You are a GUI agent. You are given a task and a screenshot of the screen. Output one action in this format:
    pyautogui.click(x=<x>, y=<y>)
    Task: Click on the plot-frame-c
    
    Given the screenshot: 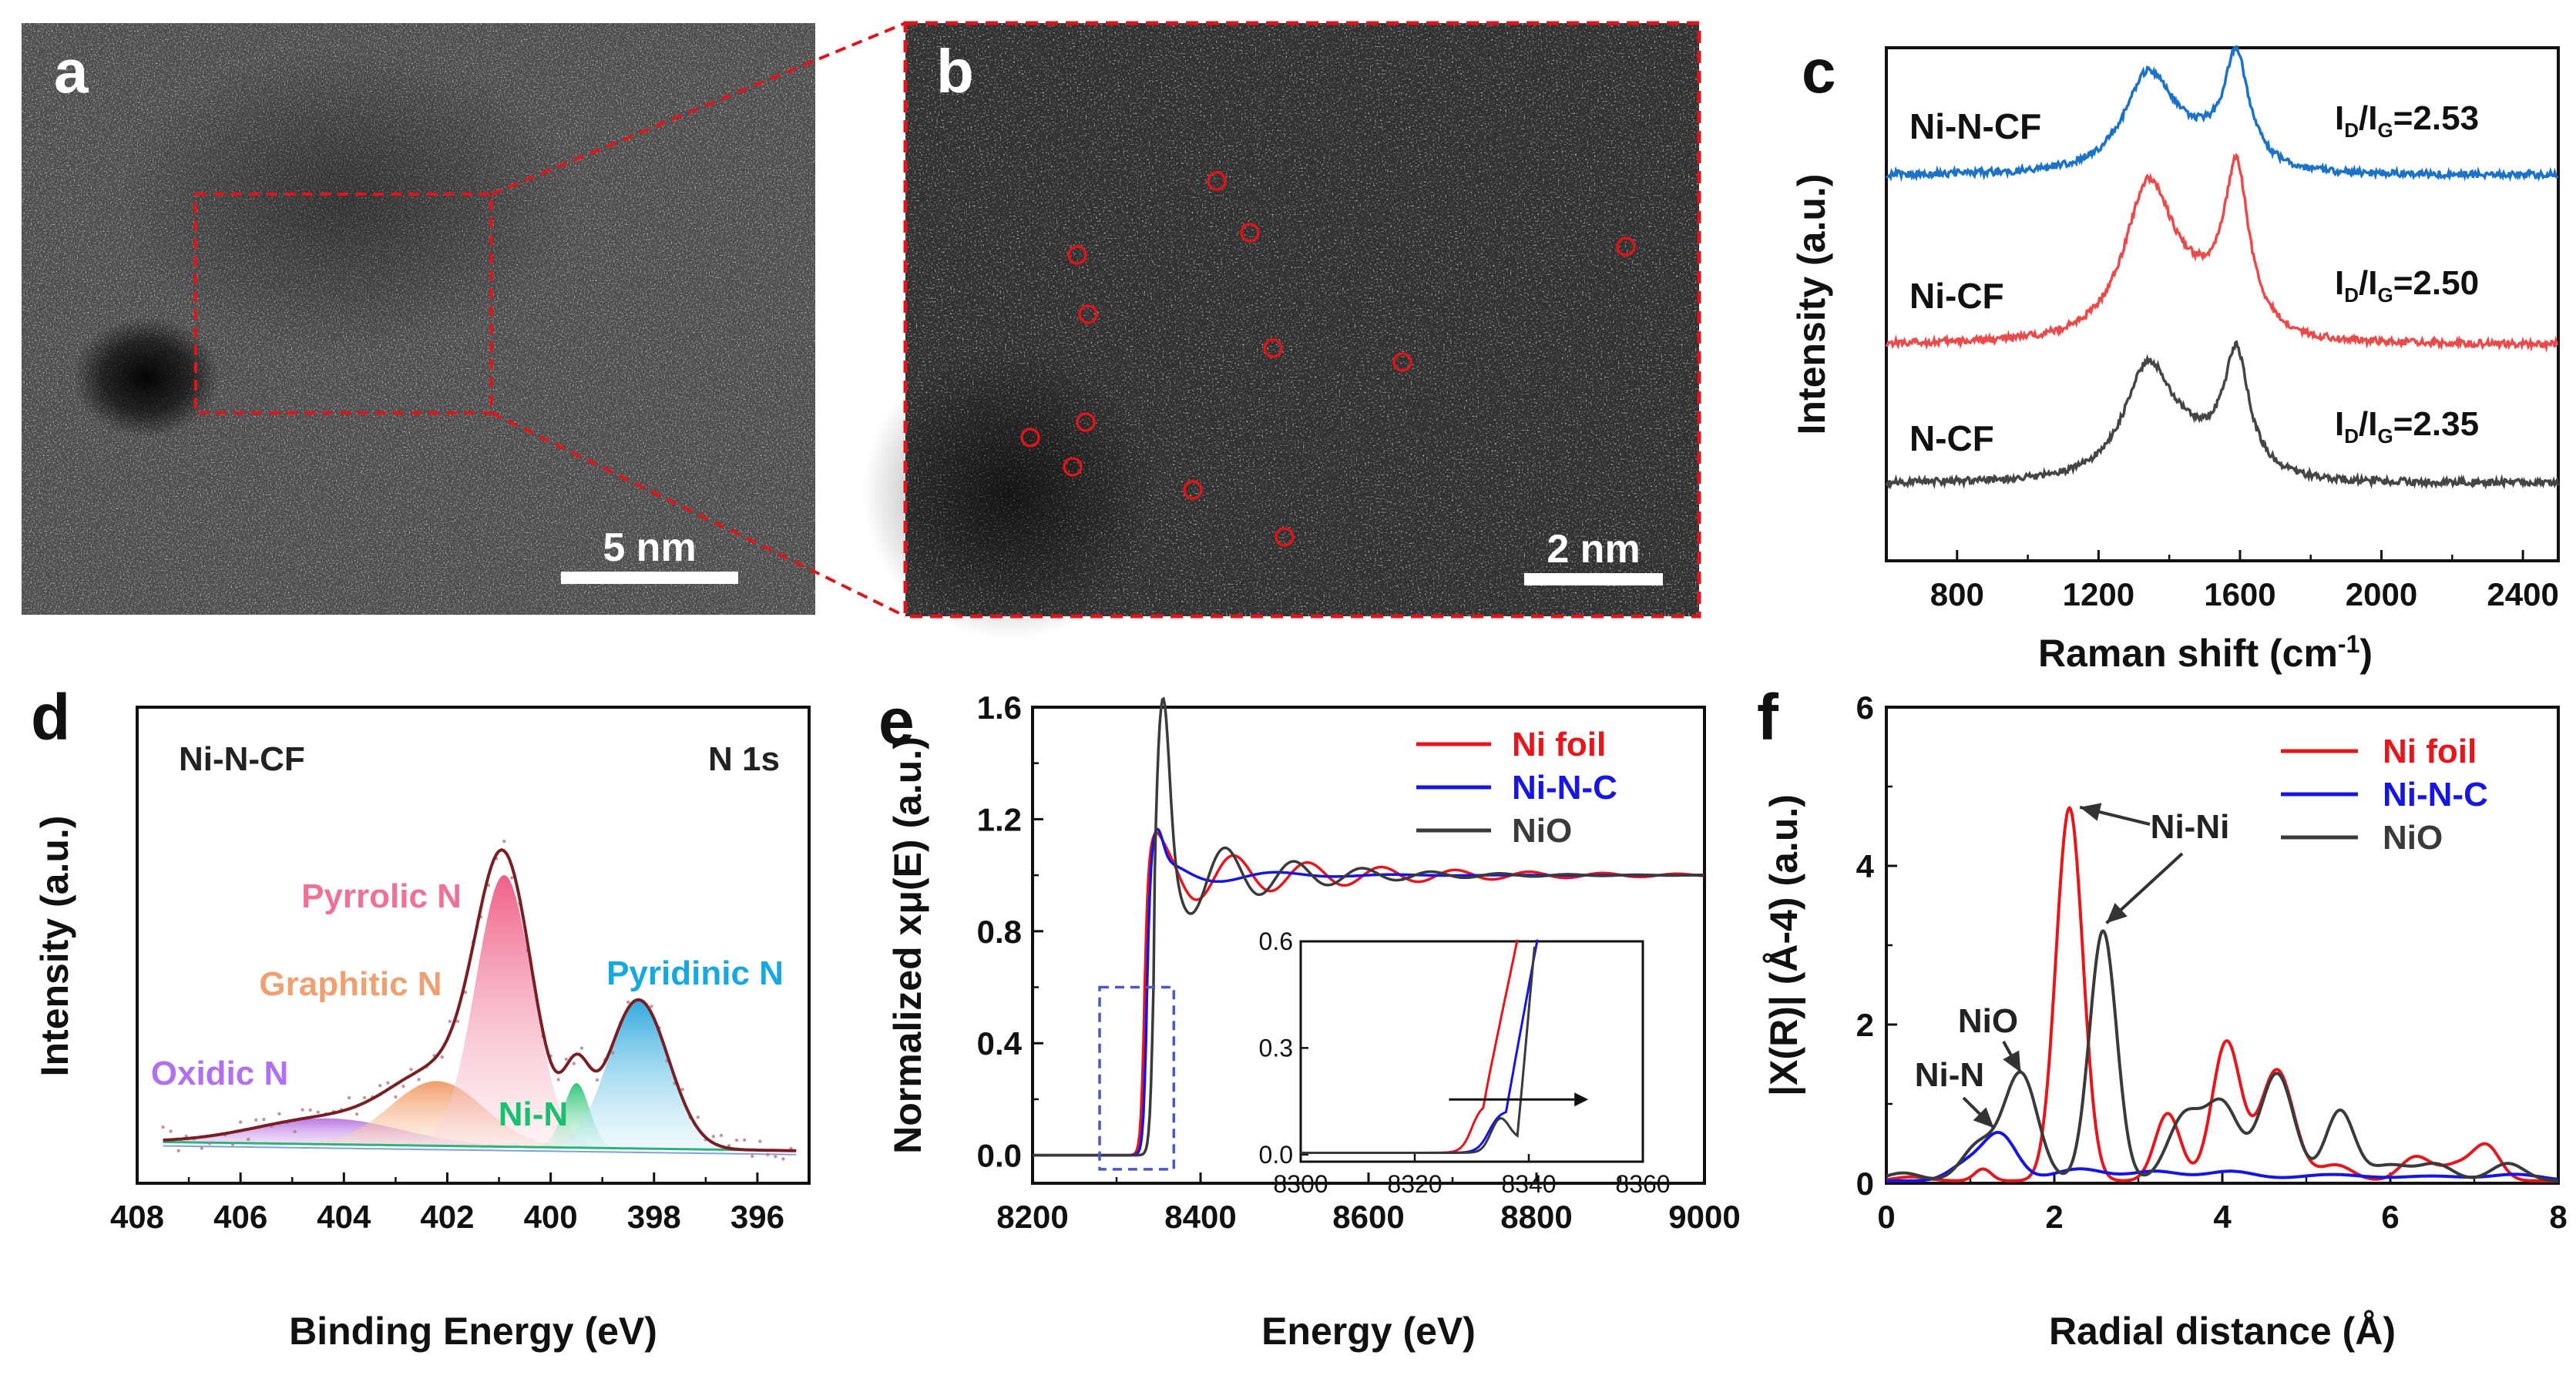 What is the action you would take?
    pyautogui.click(x=2222, y=304)
    